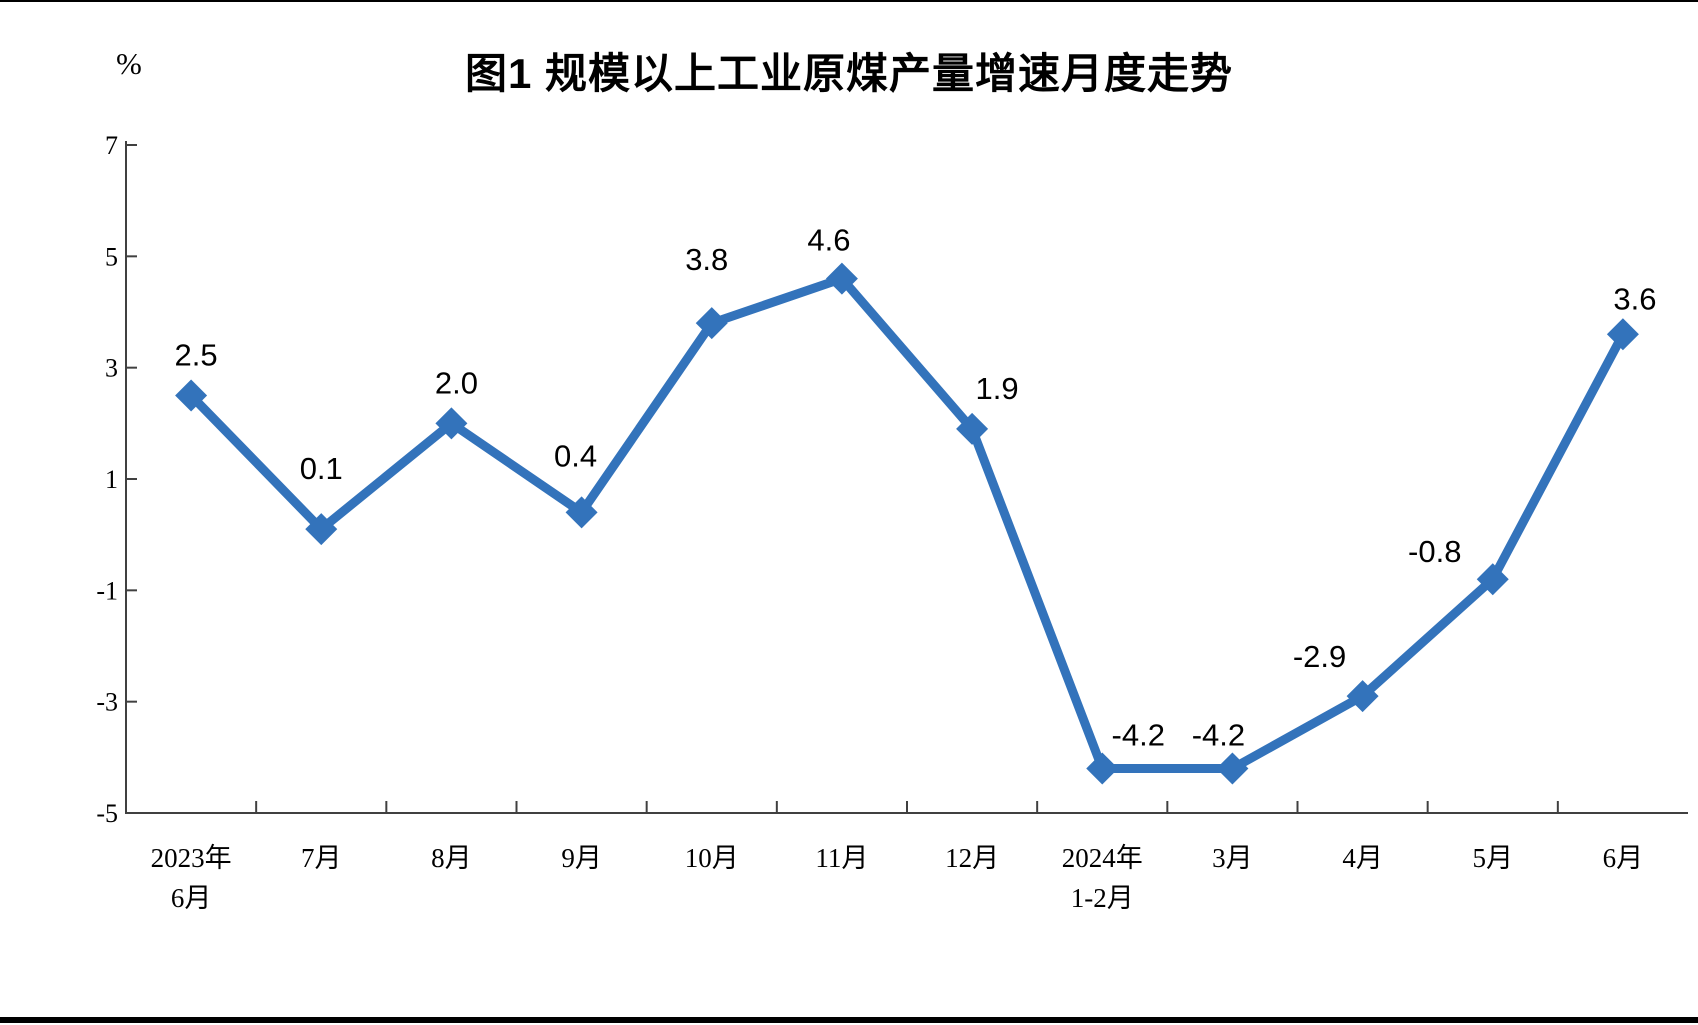 The image size is (1698, 1025). Describe the element at coordinates (107, 590) in the screenshot. I see `y-tick-label: -1` at that location.